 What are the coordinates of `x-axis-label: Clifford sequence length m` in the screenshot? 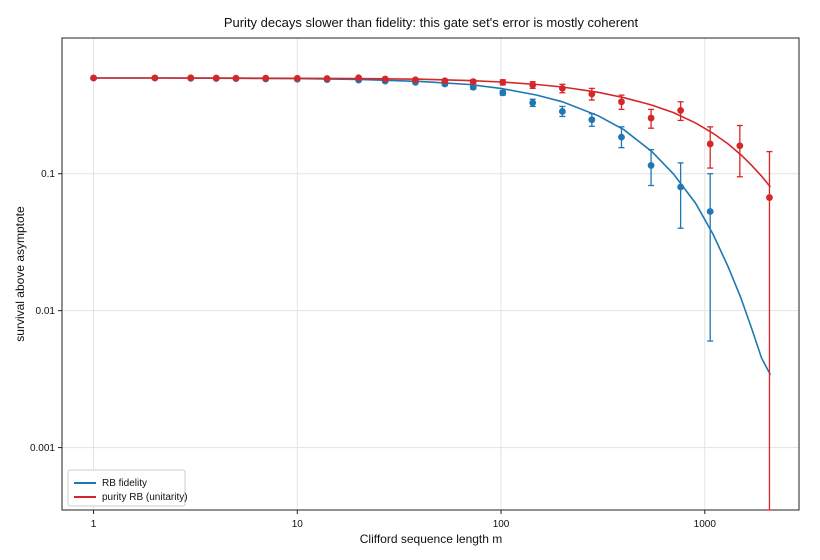 It's located at (431, 539).